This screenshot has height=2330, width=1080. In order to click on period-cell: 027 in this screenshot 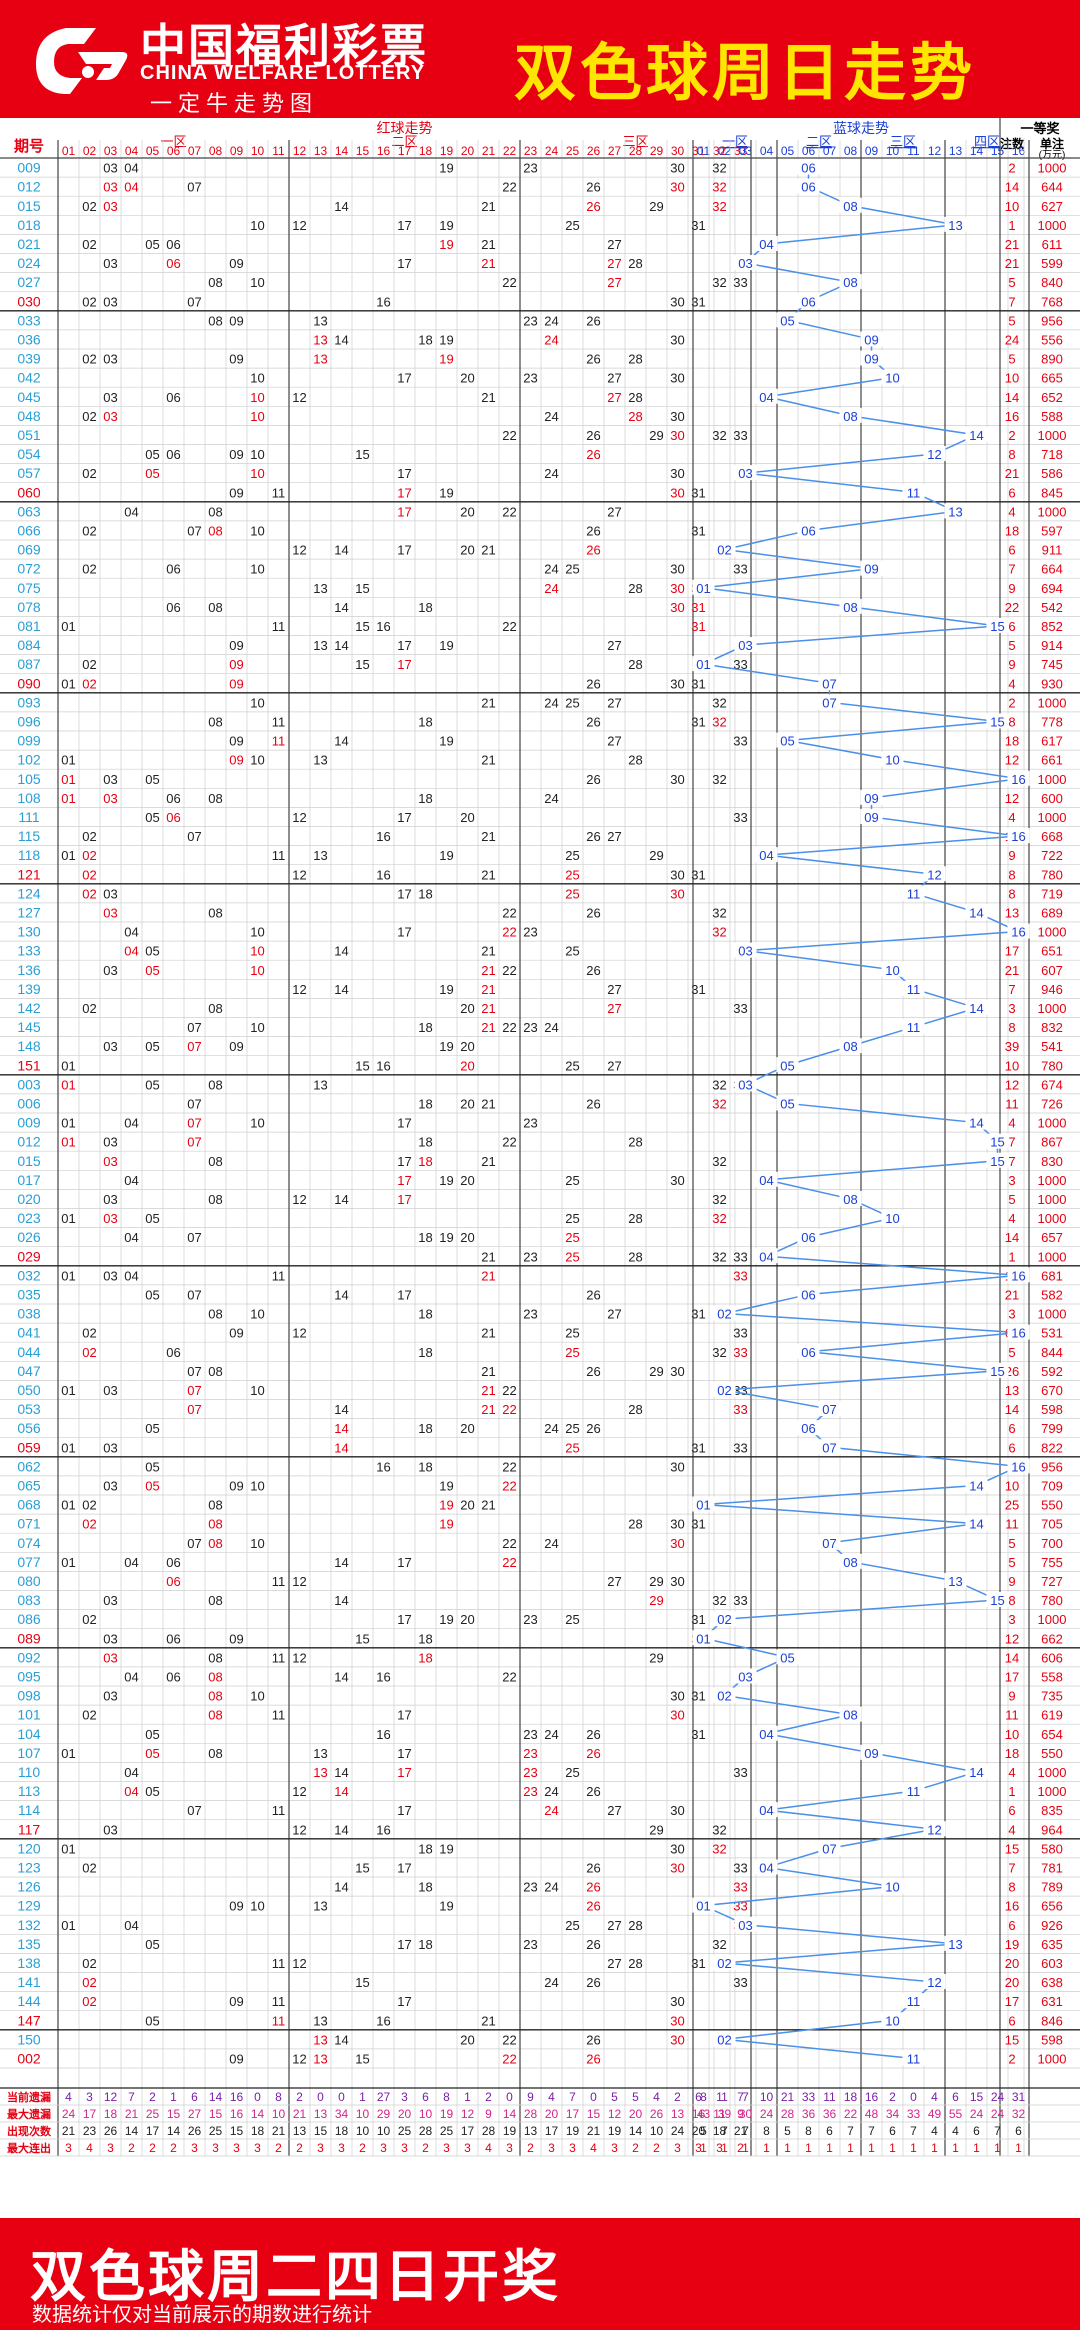, I will do `click(29, 282)`.